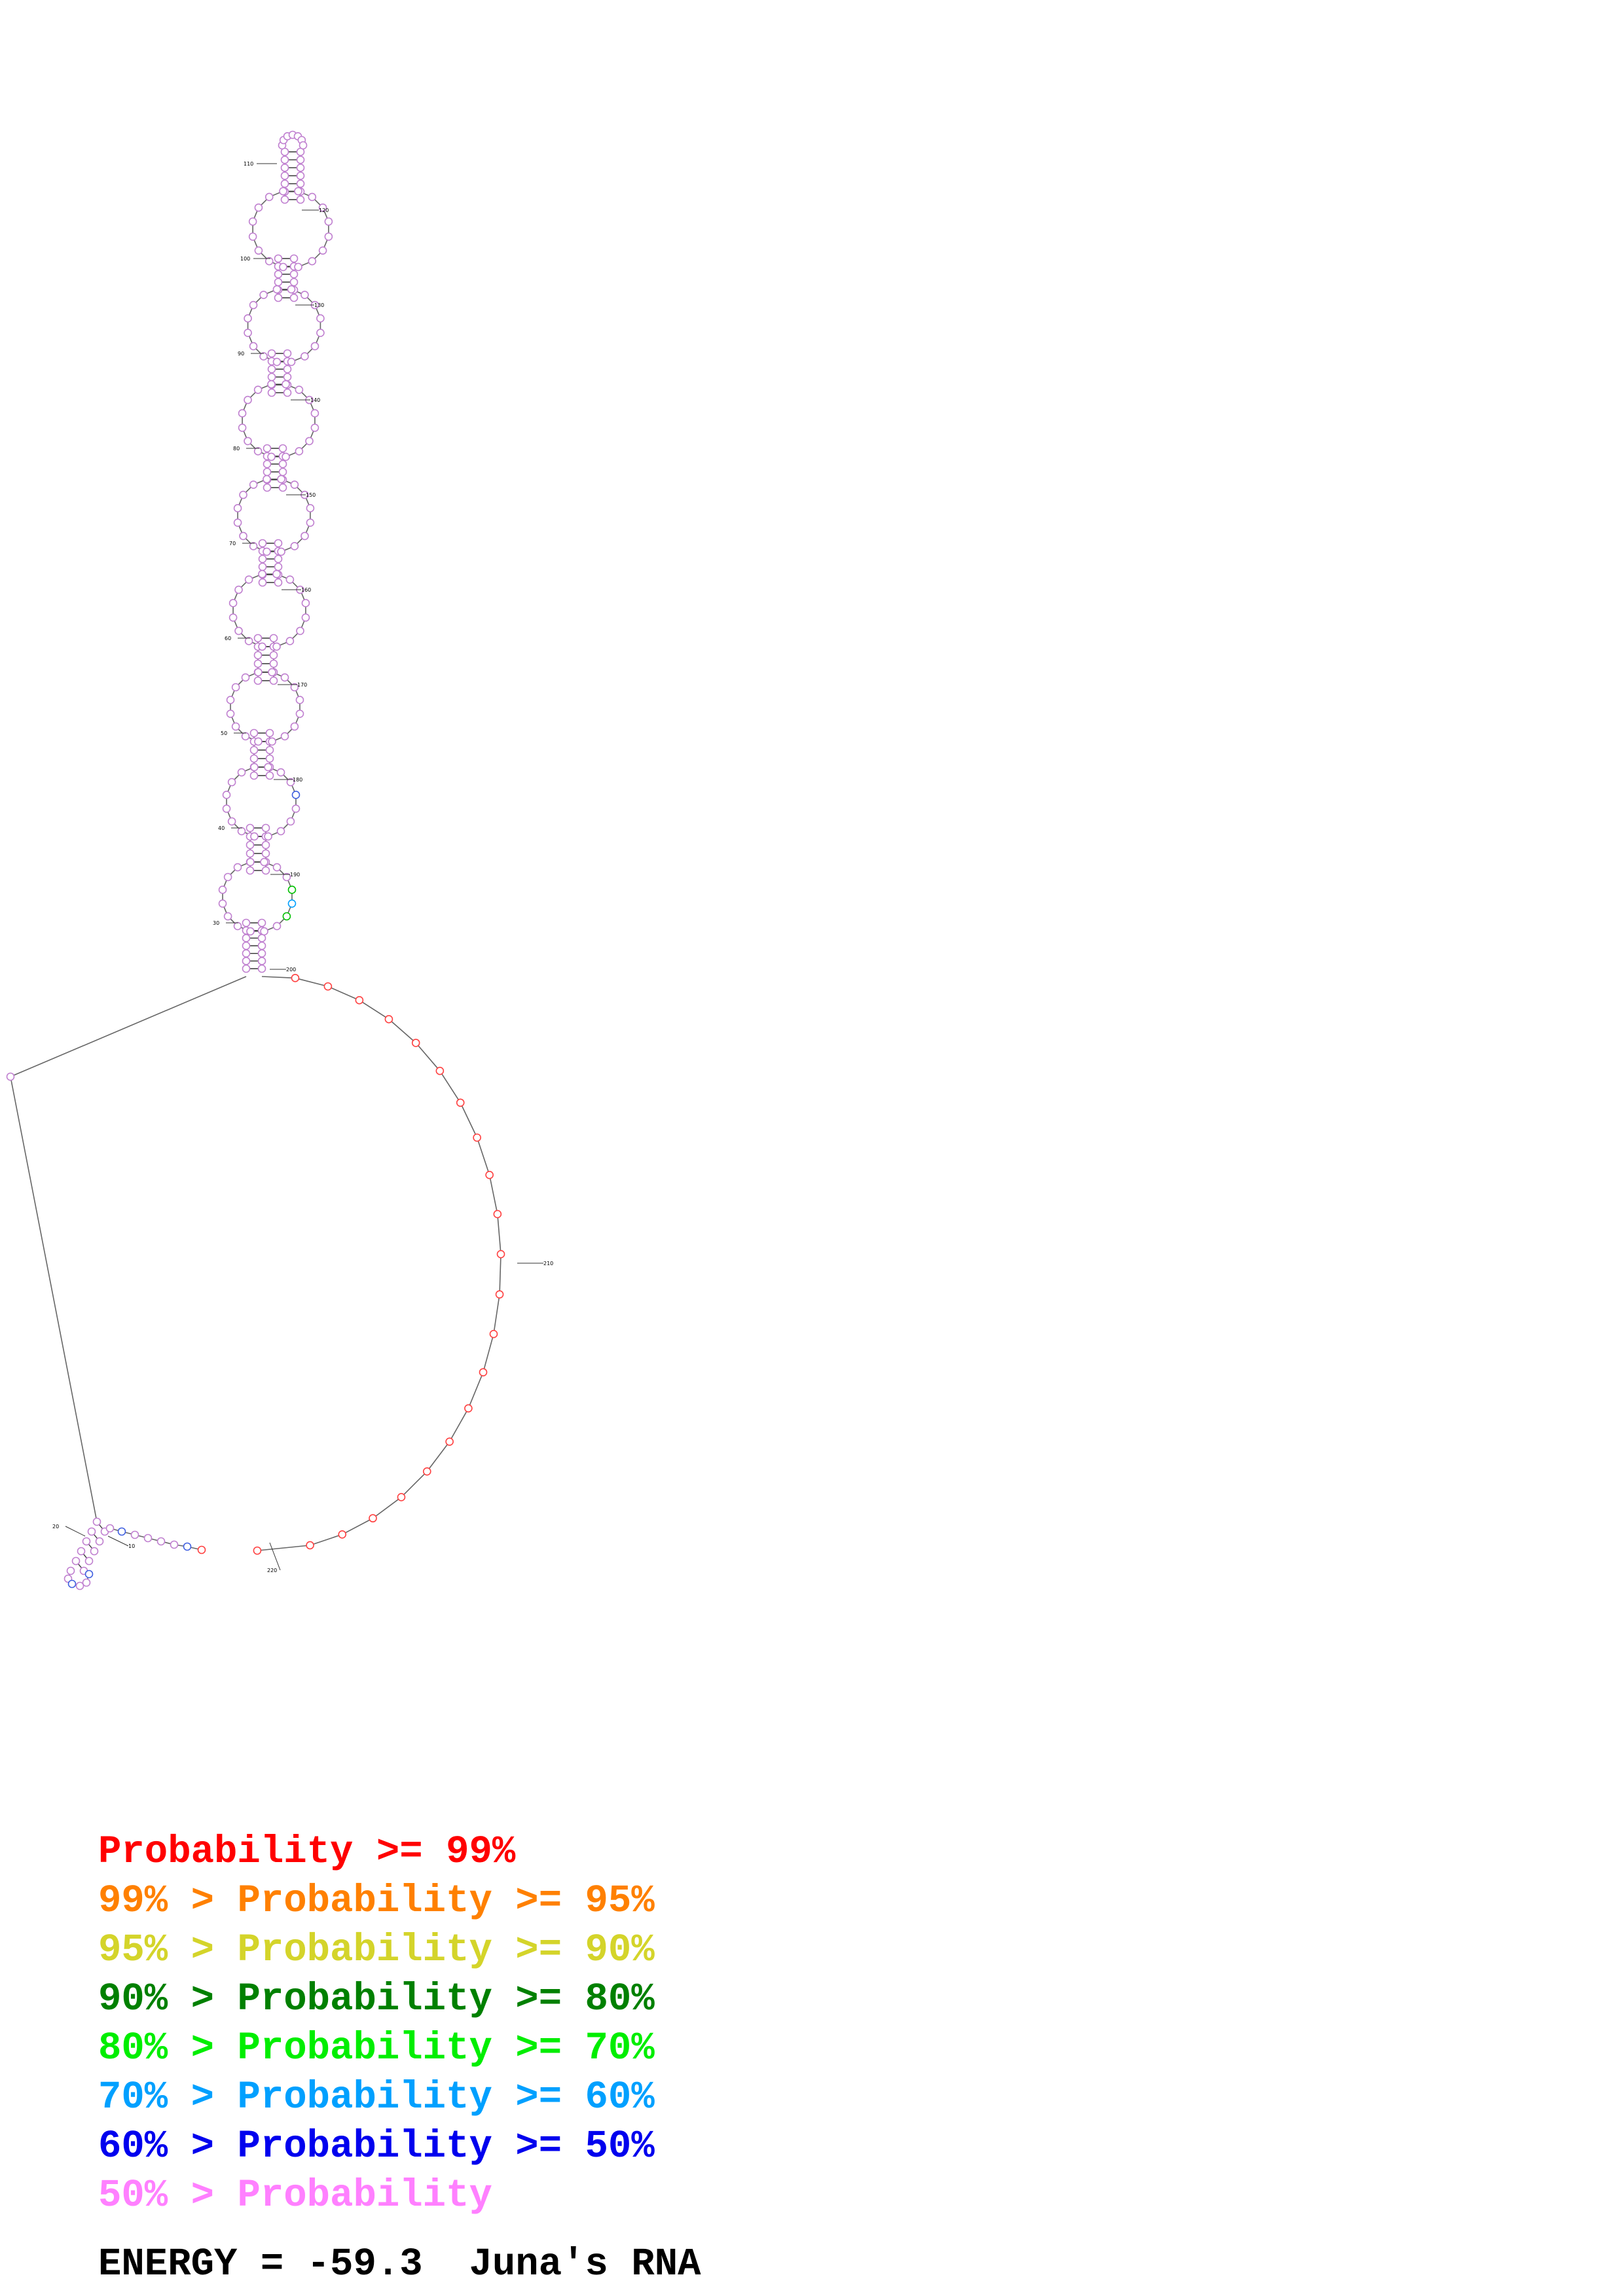 The width and height of the screenshot is (1623, 2296). I want to click on position-label: 110, so click(248, 164).